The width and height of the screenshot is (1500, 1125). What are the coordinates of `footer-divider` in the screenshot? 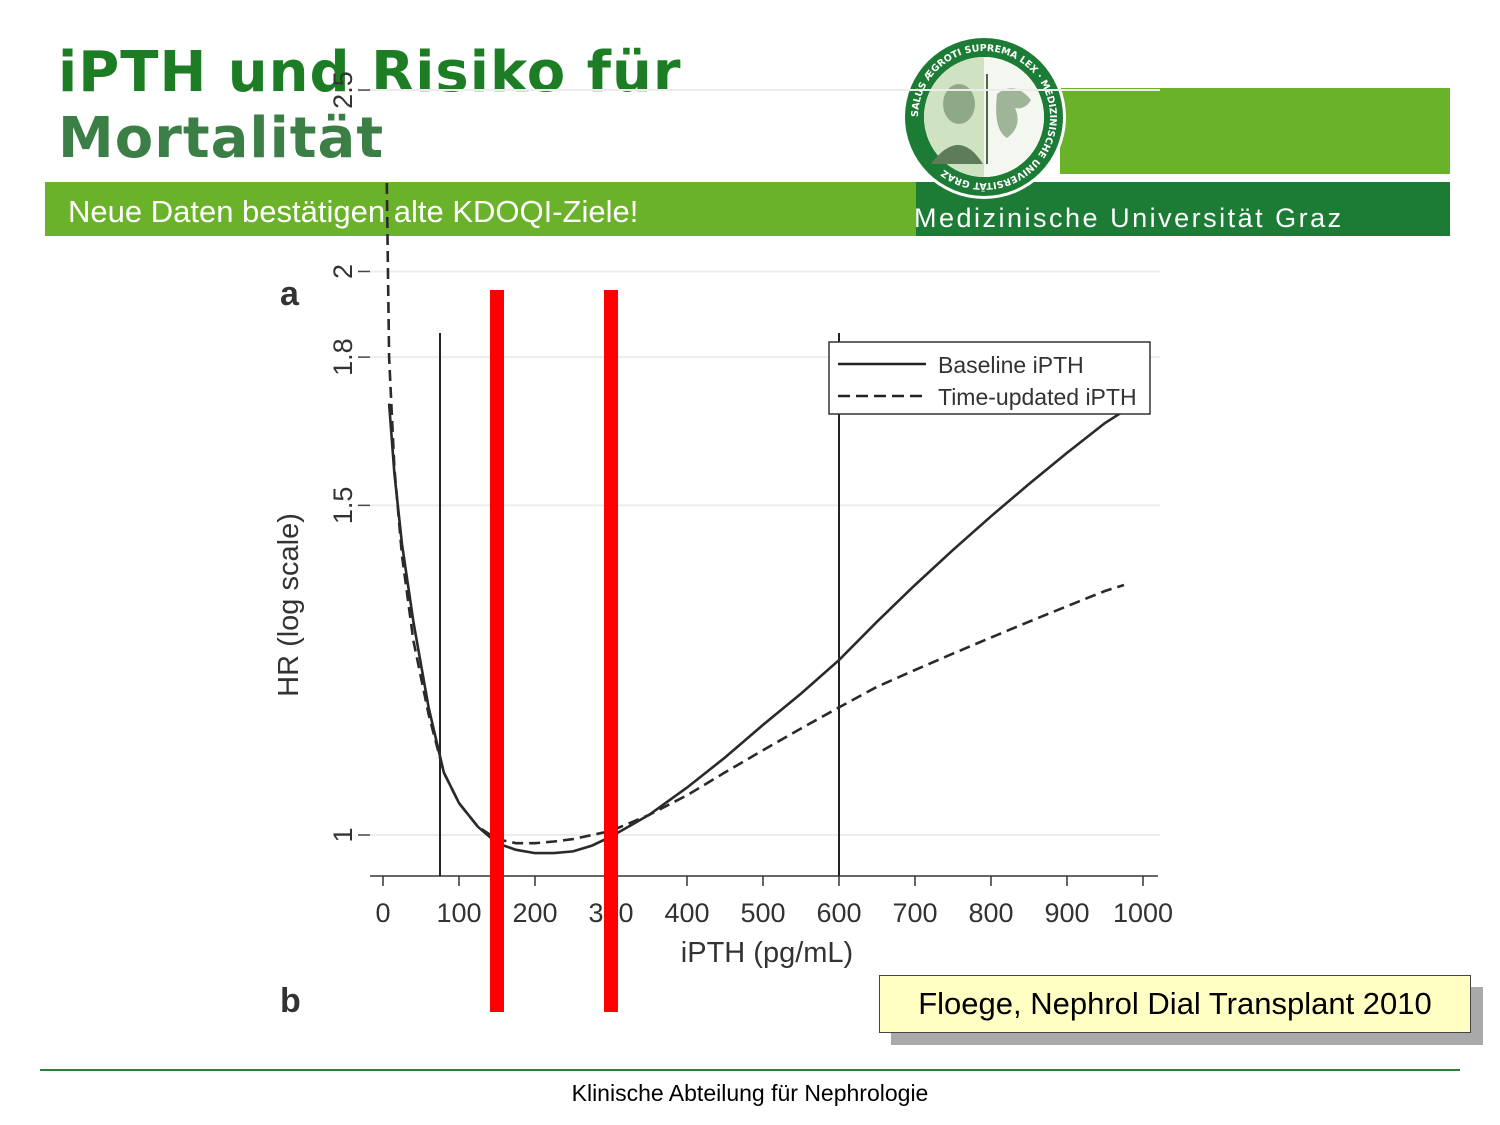 It's located at (750, 1070).